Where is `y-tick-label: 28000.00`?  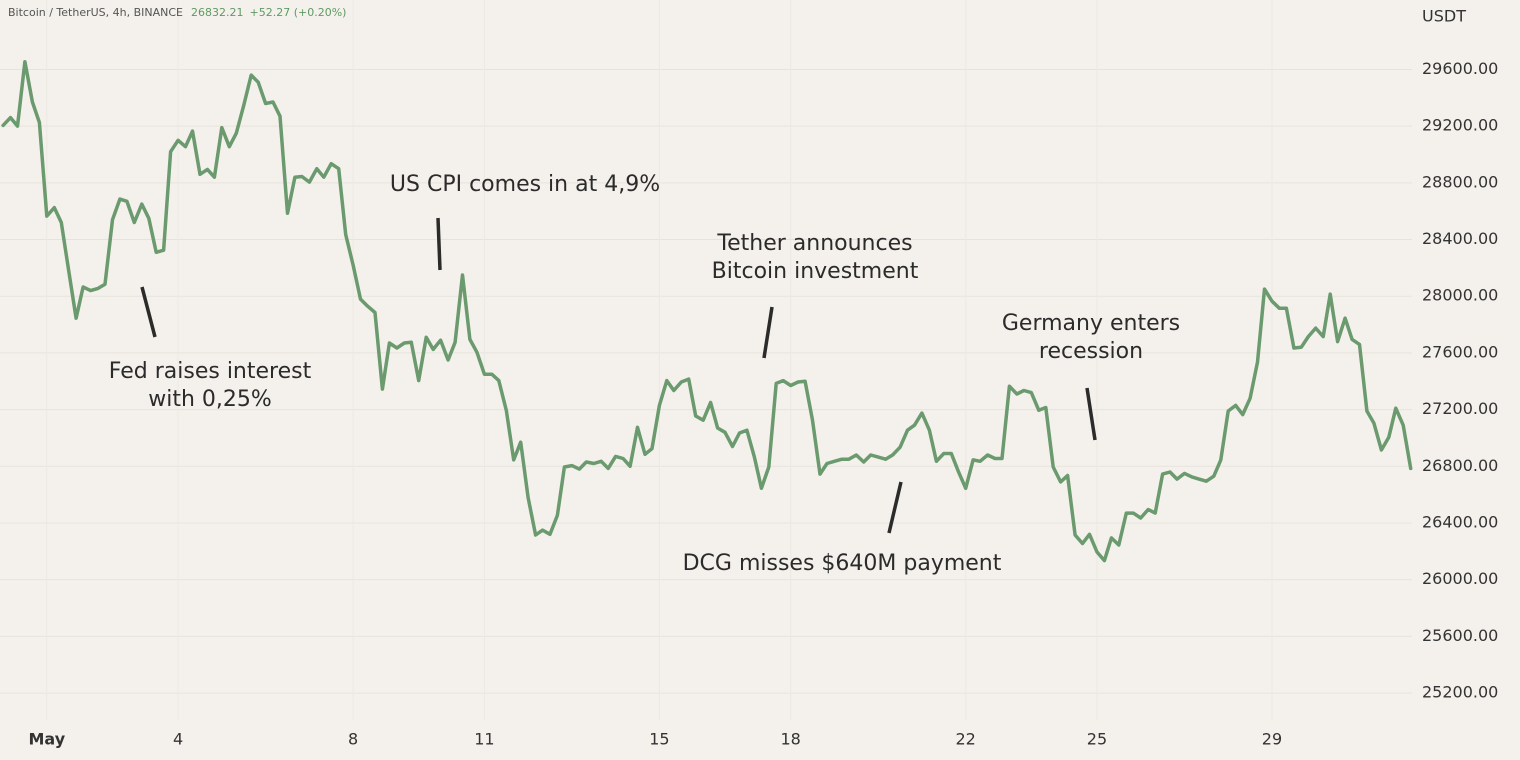
y-tick-label: 28000.00 is located at coordinates (1460, 295).